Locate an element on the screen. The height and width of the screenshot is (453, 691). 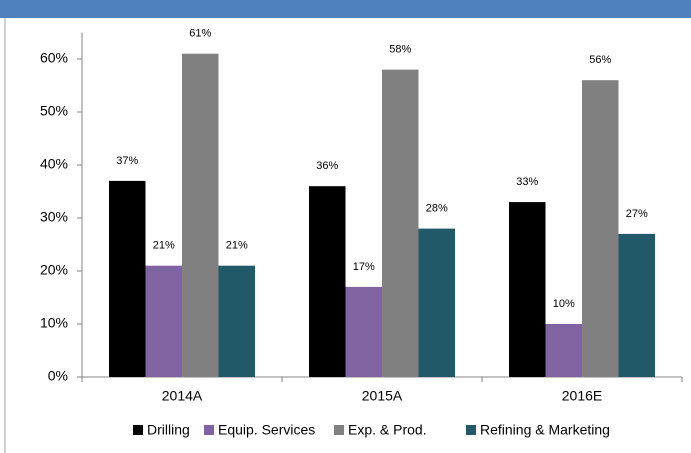
value-label: 36% is located at coordinates (327, 166).